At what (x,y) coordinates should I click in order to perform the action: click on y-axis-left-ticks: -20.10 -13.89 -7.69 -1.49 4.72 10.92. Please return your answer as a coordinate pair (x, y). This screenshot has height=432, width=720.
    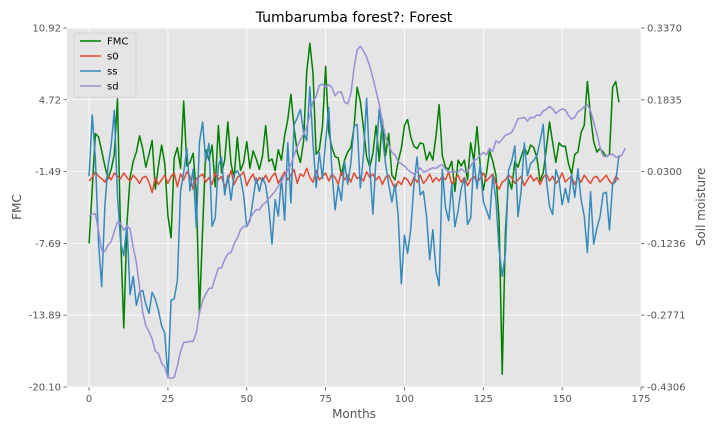
    Looking at the image, I should click on (48, 209).